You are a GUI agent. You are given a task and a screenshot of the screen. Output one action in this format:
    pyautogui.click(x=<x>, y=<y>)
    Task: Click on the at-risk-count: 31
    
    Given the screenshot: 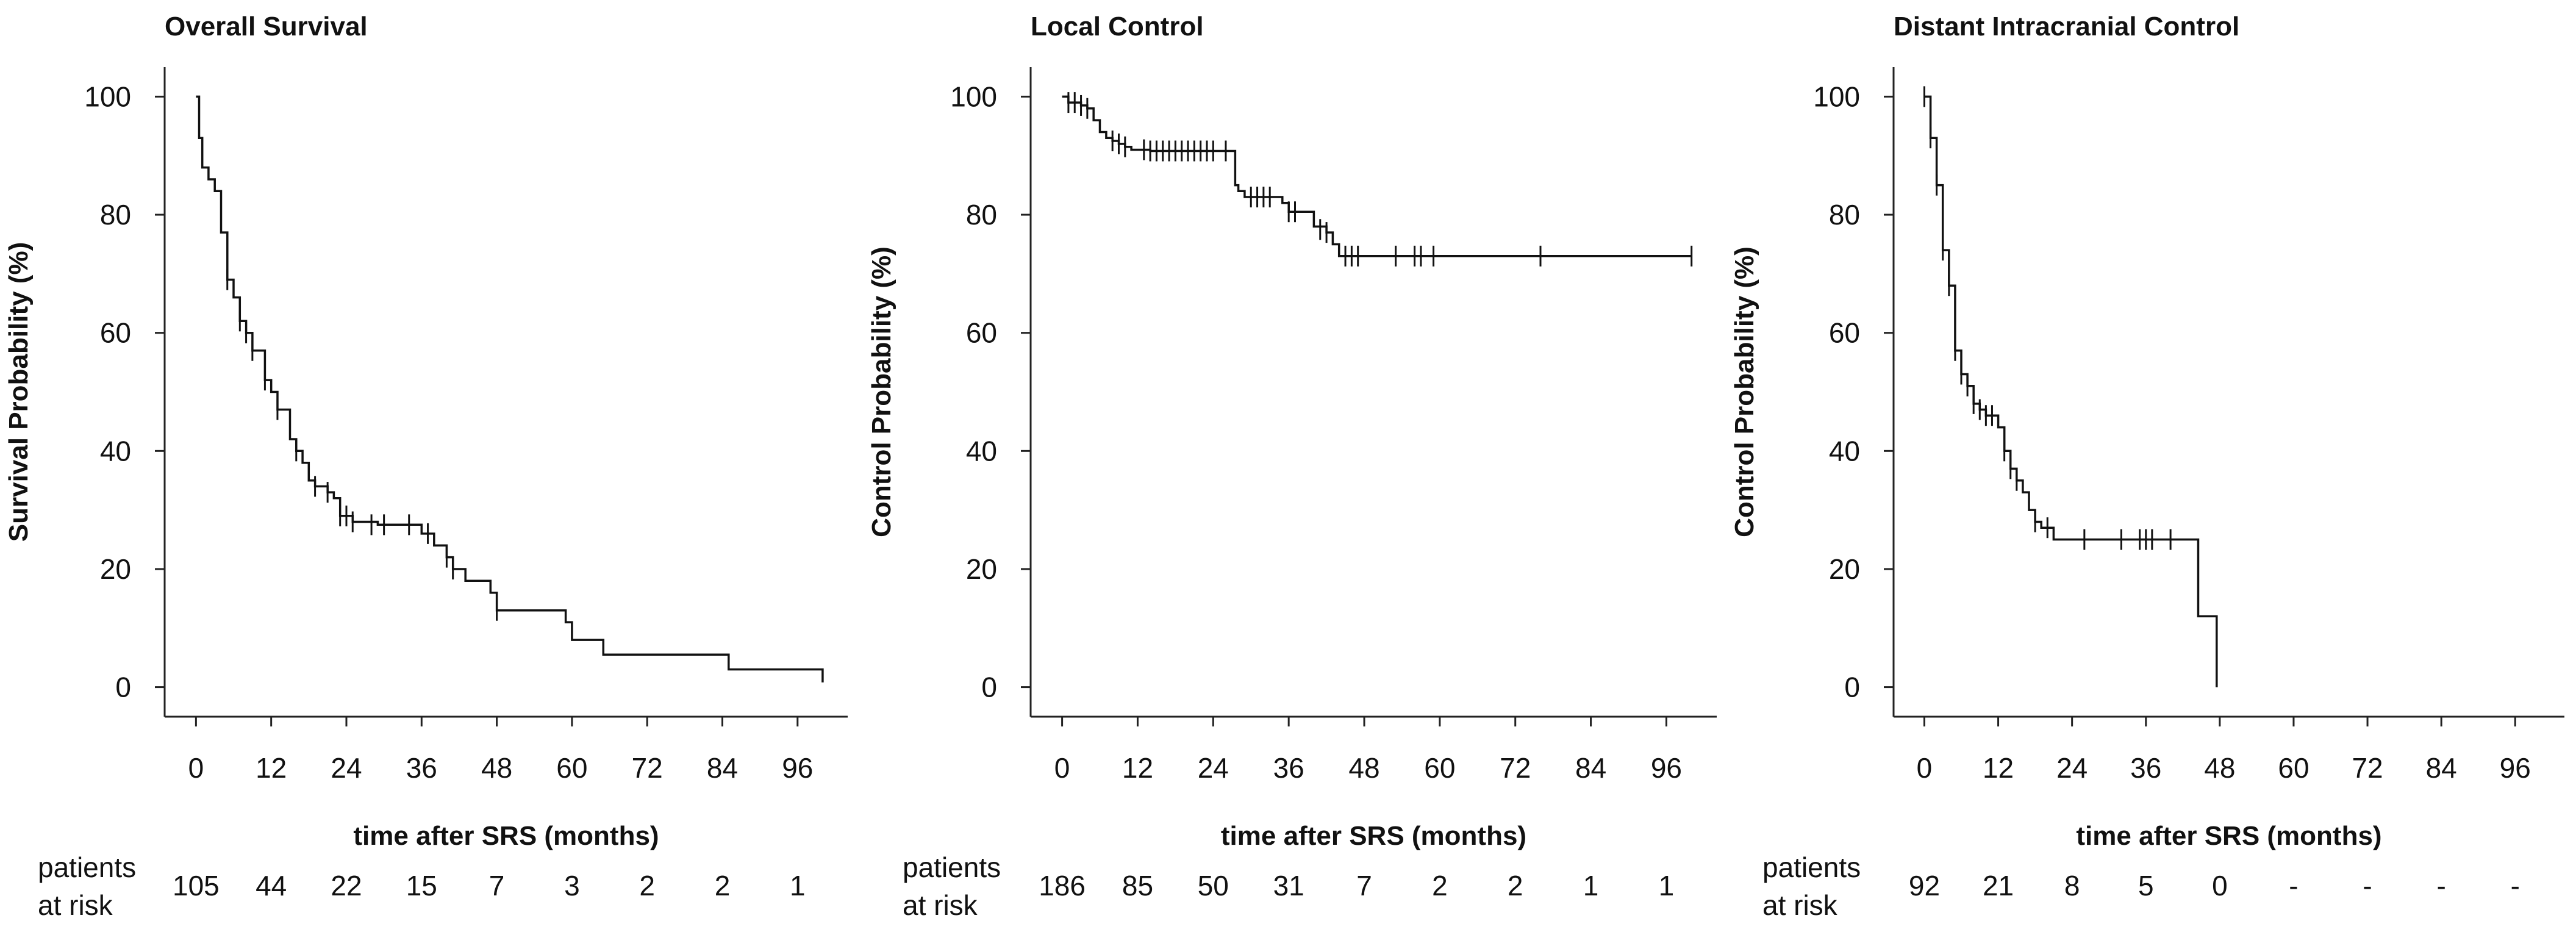 What is the action you would take?
    pyautogui.click(x=1288, y=886)
    